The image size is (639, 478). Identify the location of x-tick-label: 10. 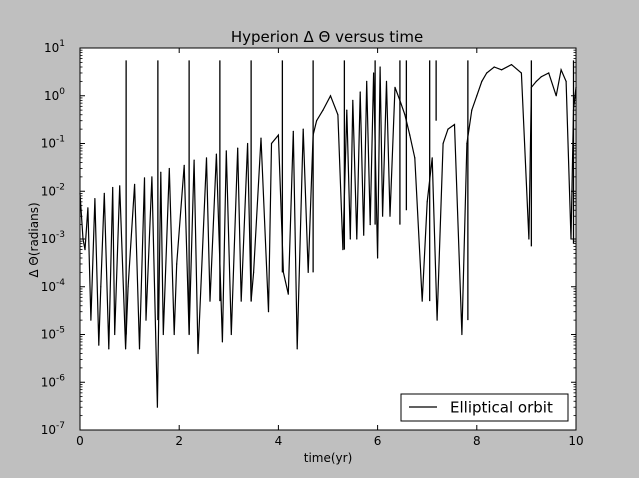
(575, 441).